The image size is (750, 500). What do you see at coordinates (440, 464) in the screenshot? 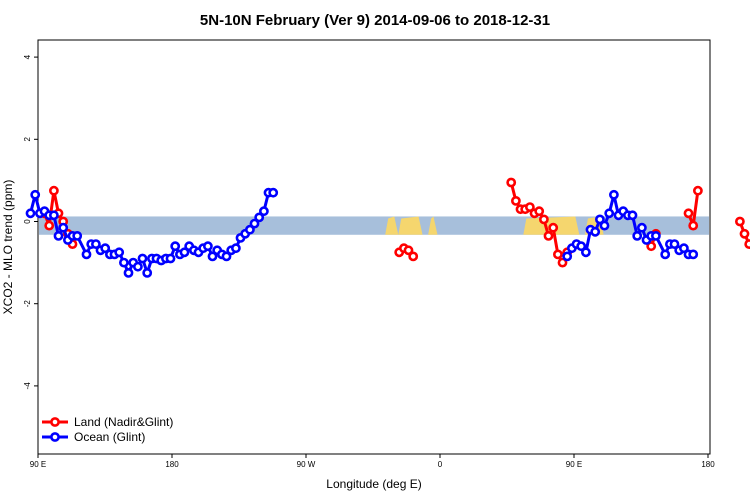
I see `x-tick-label: 0` at bounding box center [440, 464].